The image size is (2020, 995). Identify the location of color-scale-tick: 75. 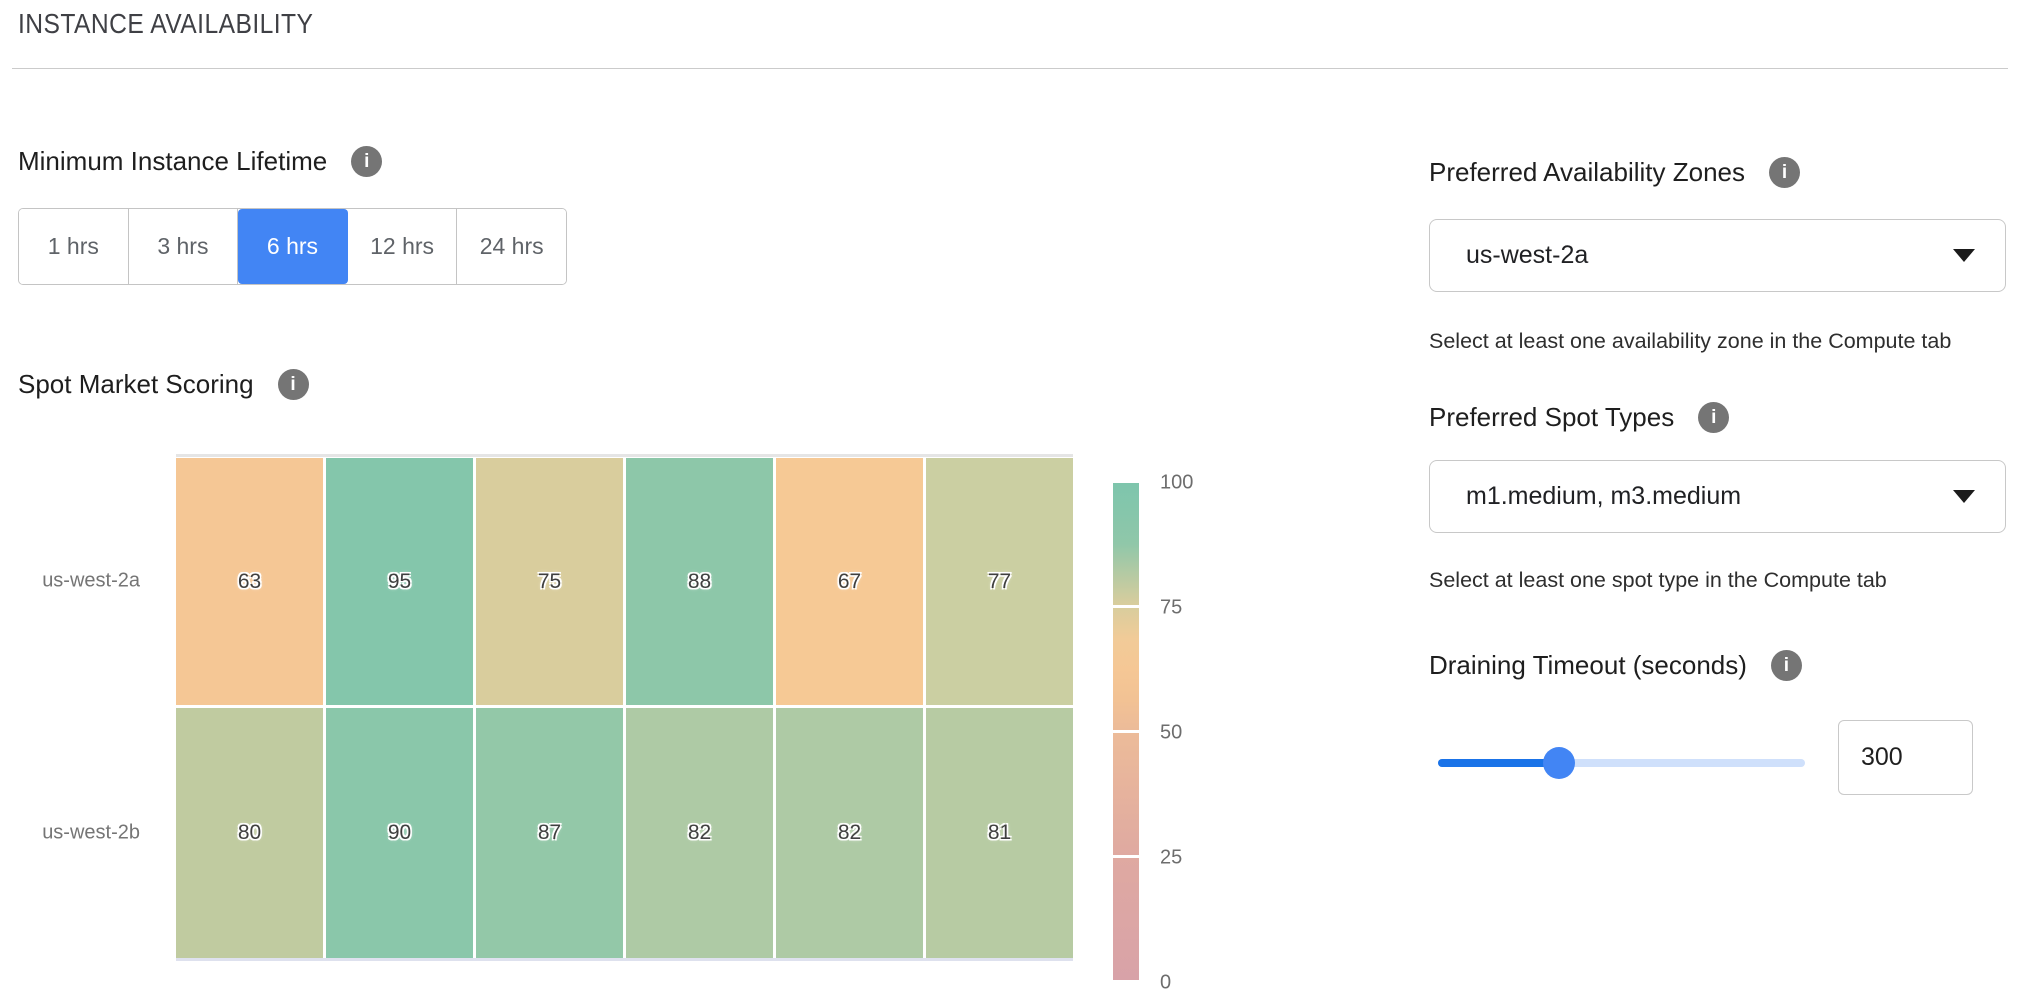
(1171, 607).